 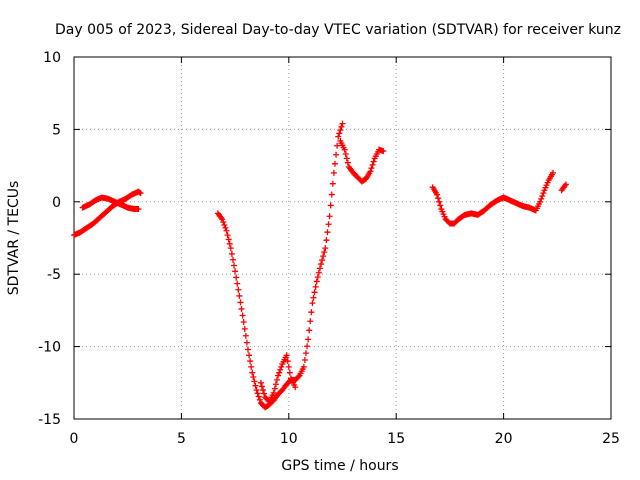 What do you see at coordinates (339, 466) in the screenshot?
I see `x-axis-label: GPS time / hours` at bounding box center [339, 466].